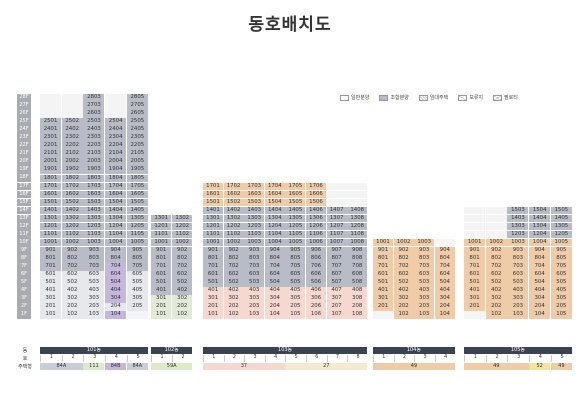 The image size is (580, 402). I want to click on unit-cell: 503, so click(518, 283).